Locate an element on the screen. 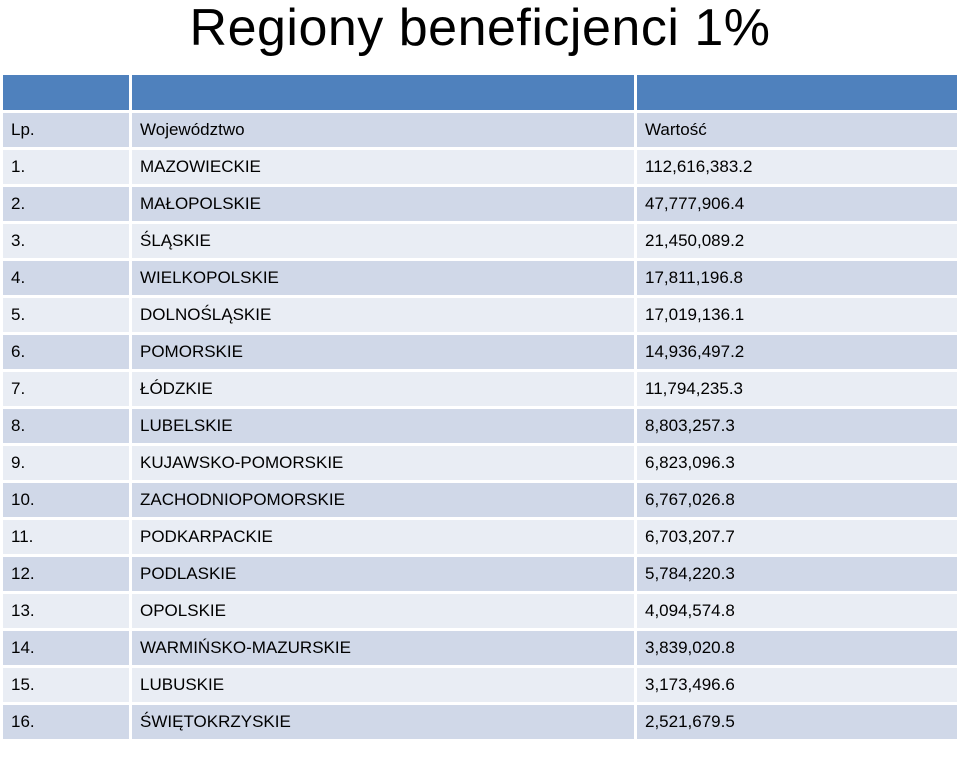 This screenshot has height=766, width=960. table-row: 2. MAŁOPOLSKIE 47,777,906.4 is located at coordinates (480, 204).